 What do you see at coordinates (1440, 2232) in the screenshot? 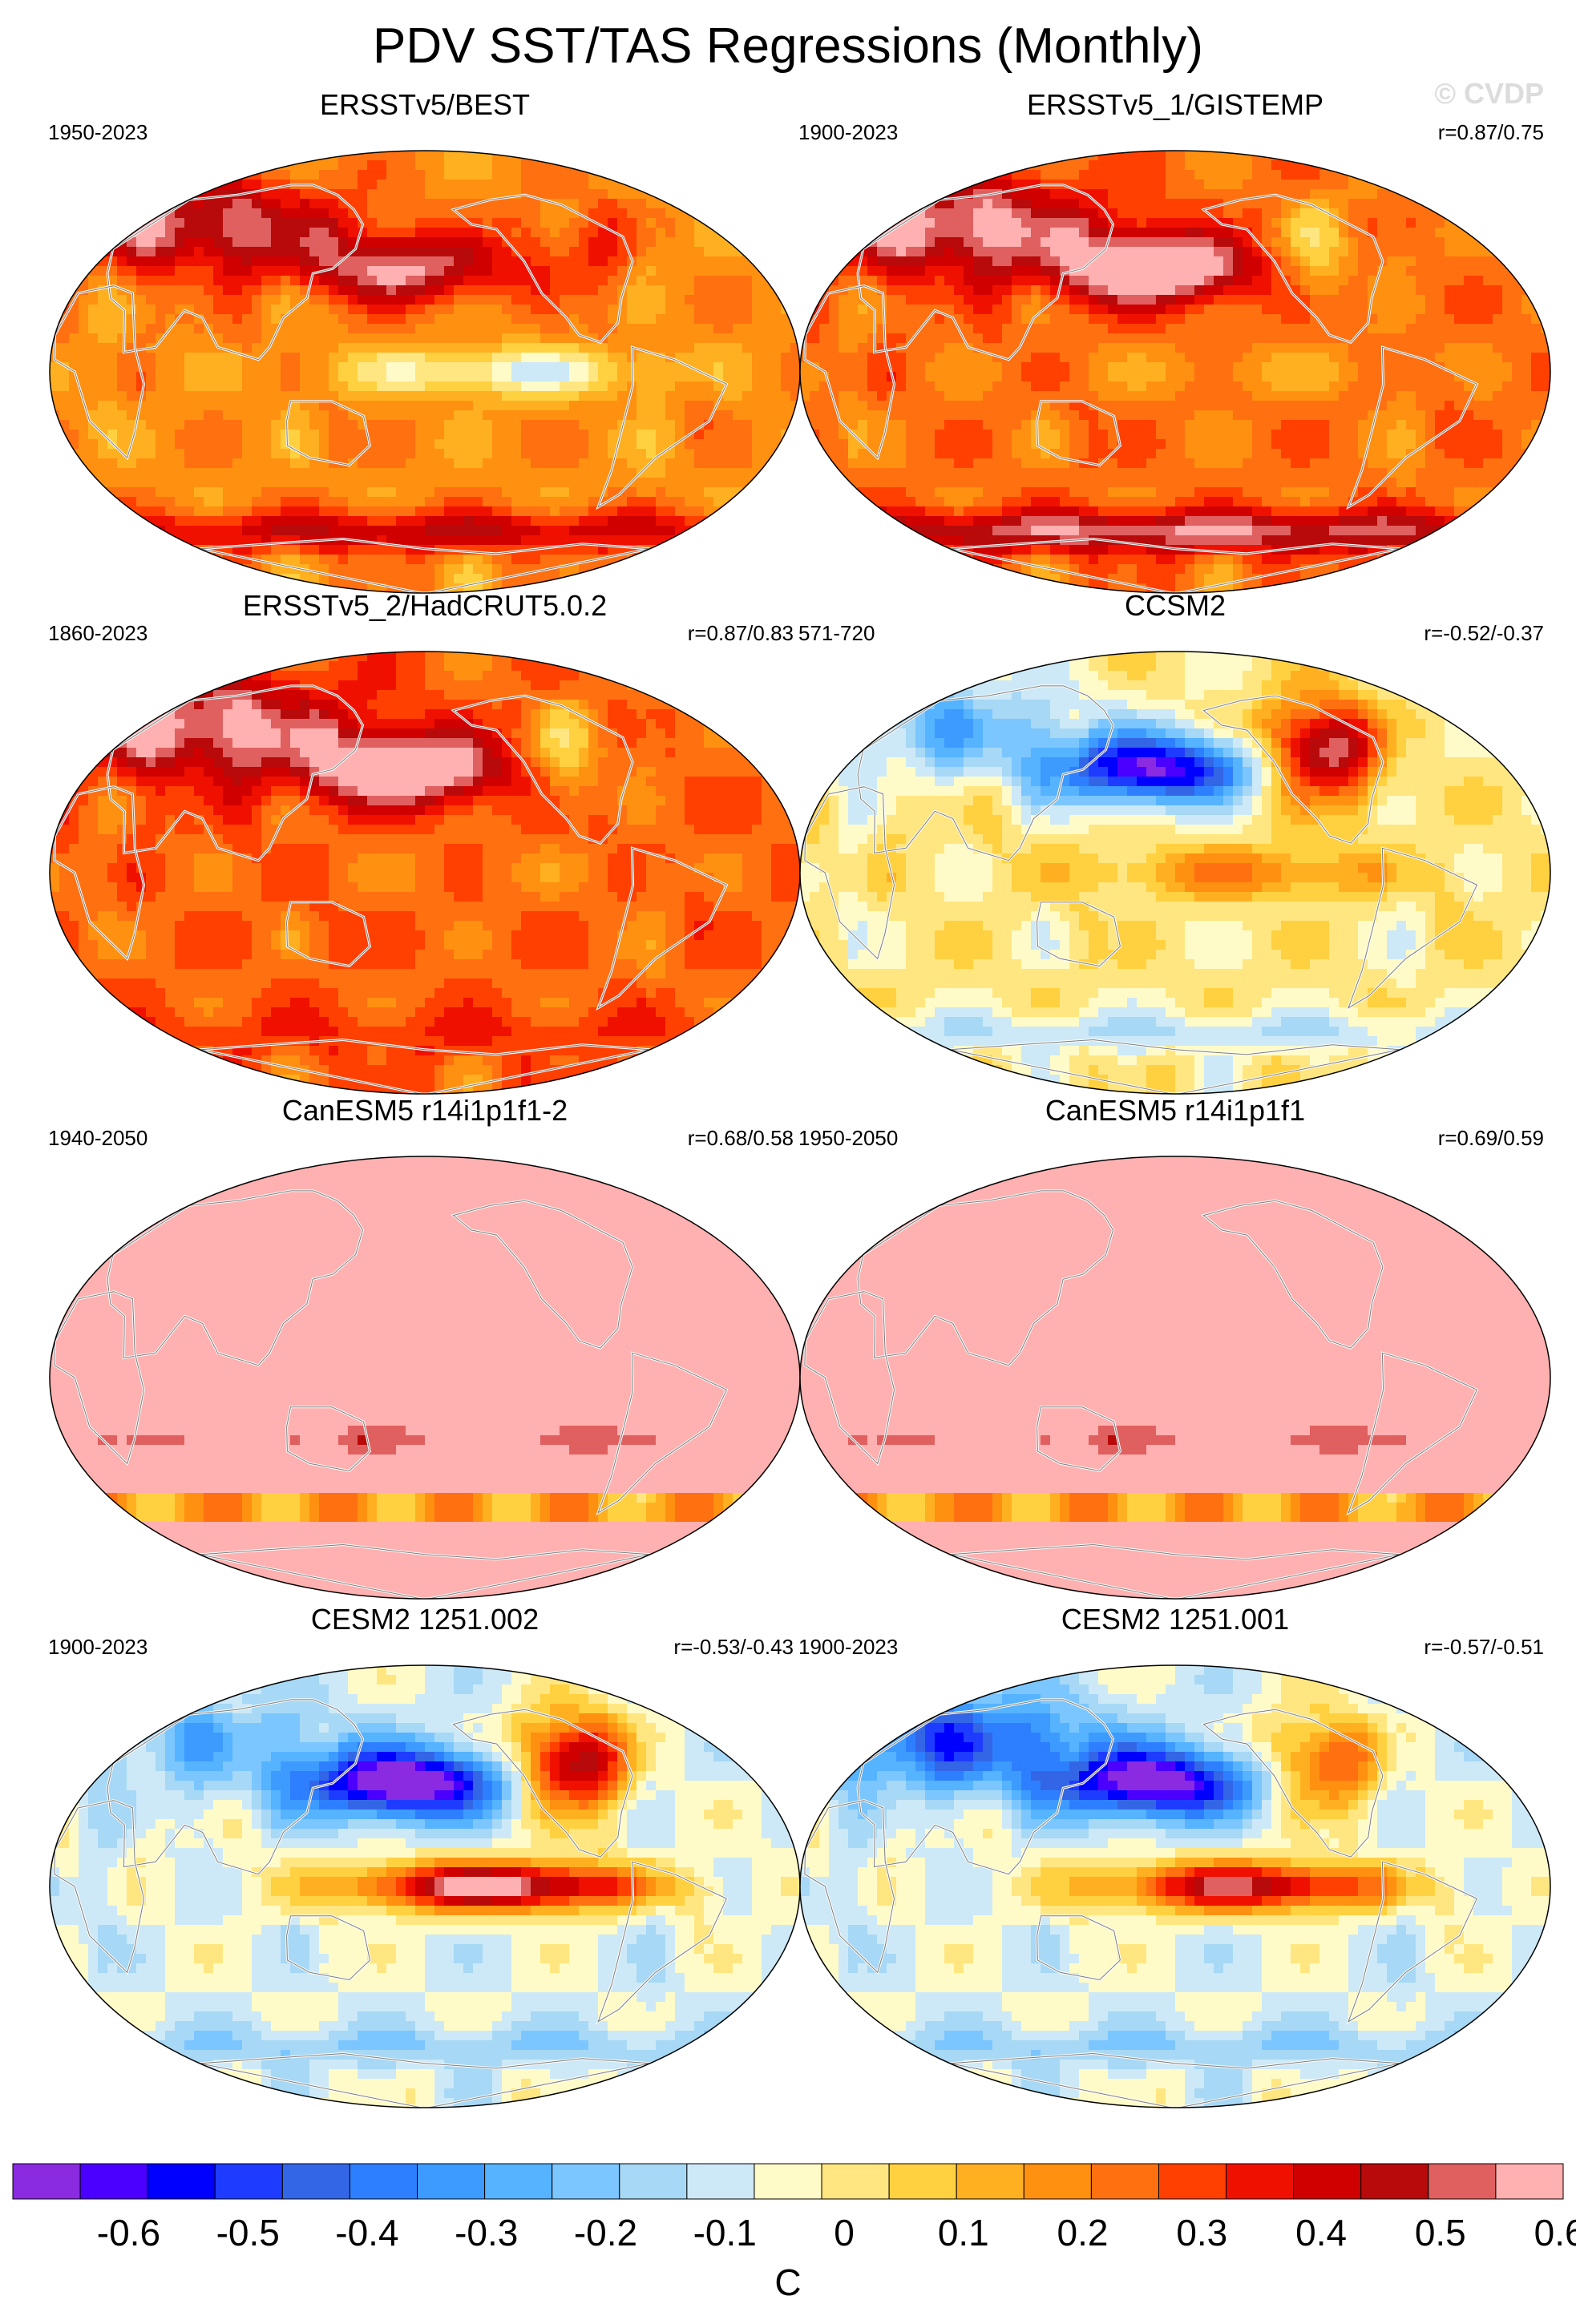
I see `colorbar-tick-label: 0.5` at bounding box center [1440, 2232].